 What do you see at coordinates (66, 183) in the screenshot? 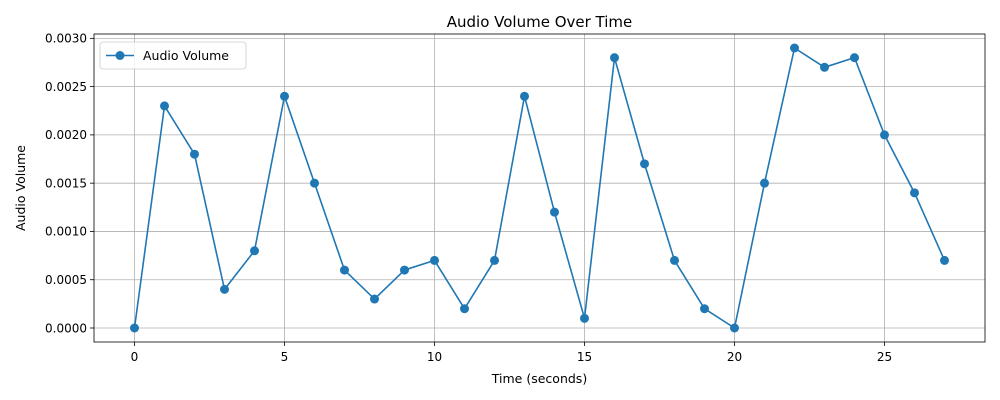
I see `y-tick-label: 0.0015` at bounding box center [66, 183].